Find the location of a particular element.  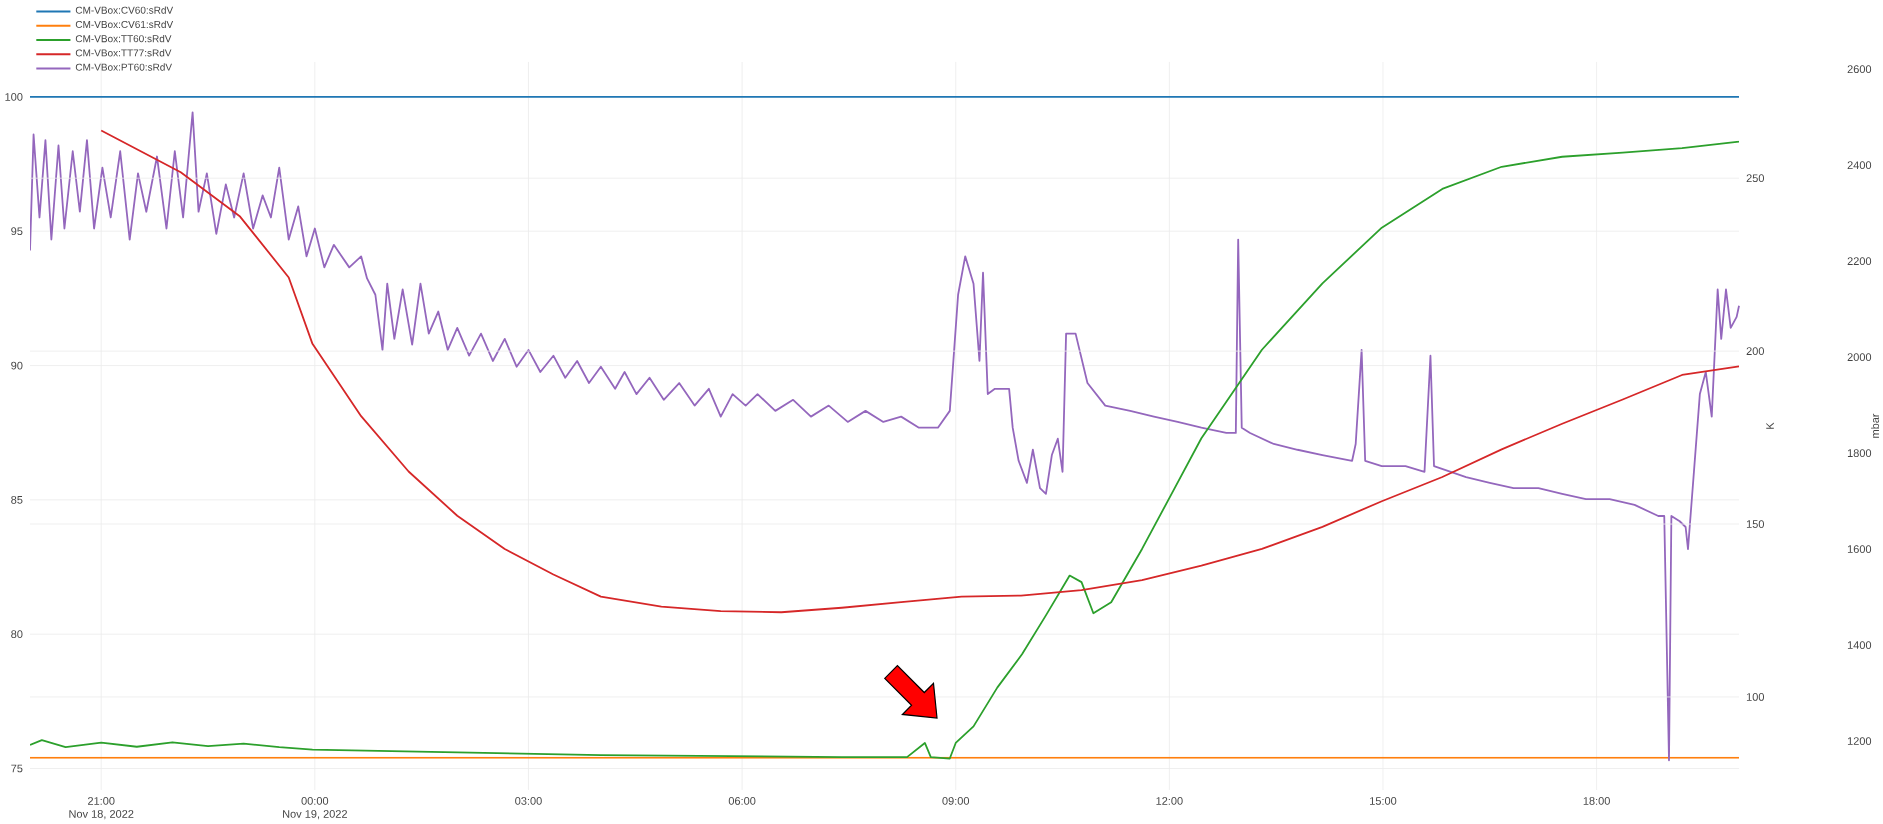

x-tick-label: 06:00 is located at coordinates (742, 801).